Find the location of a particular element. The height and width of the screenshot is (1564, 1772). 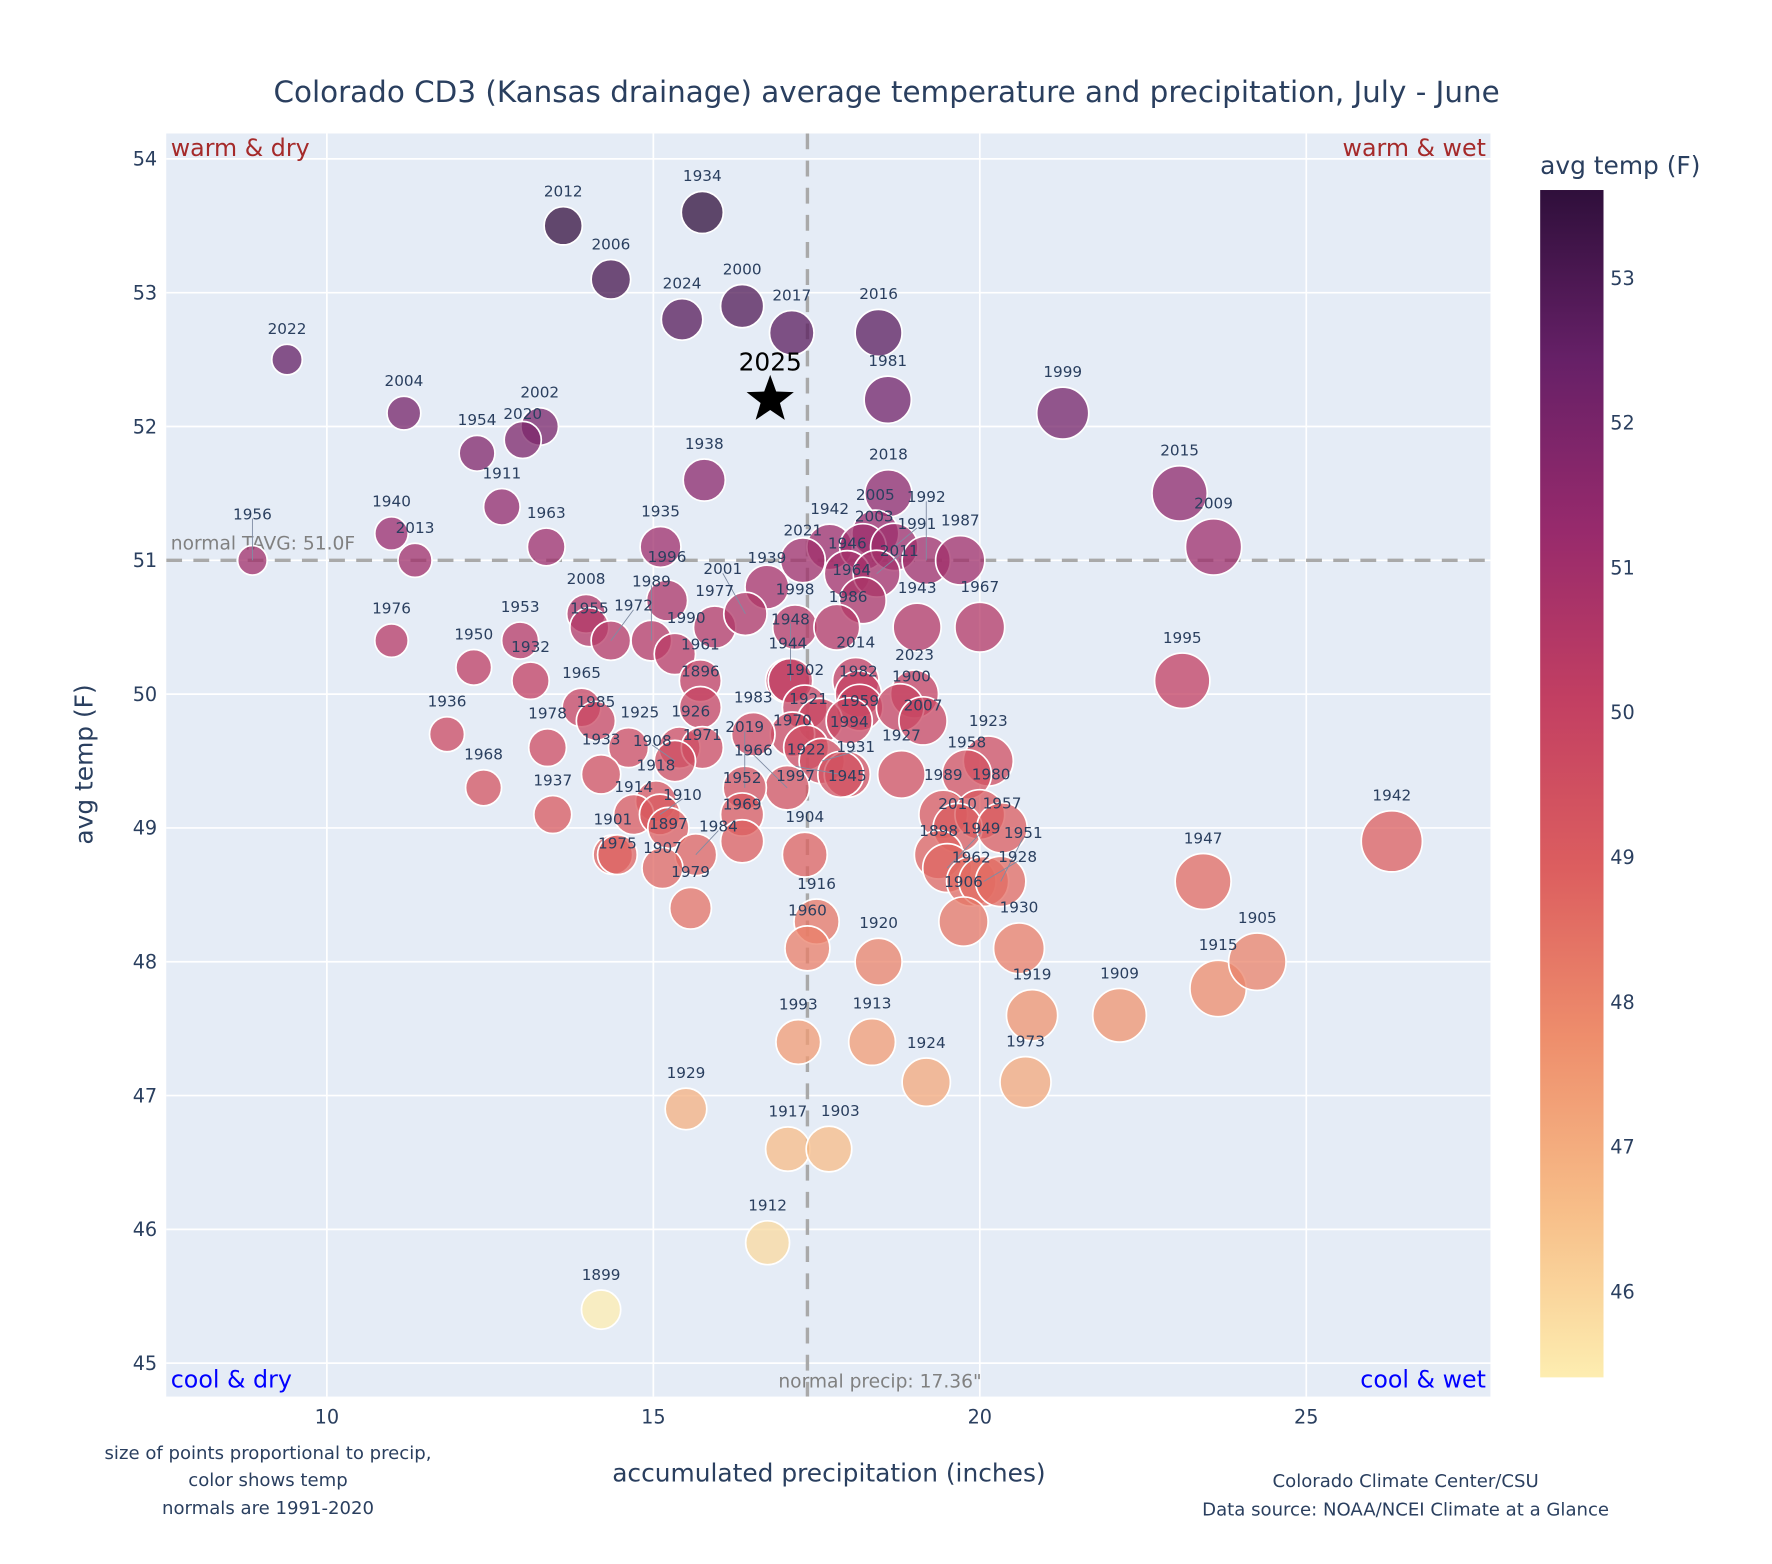

point-year-label: 1982 is located at coordinates (858, 672).